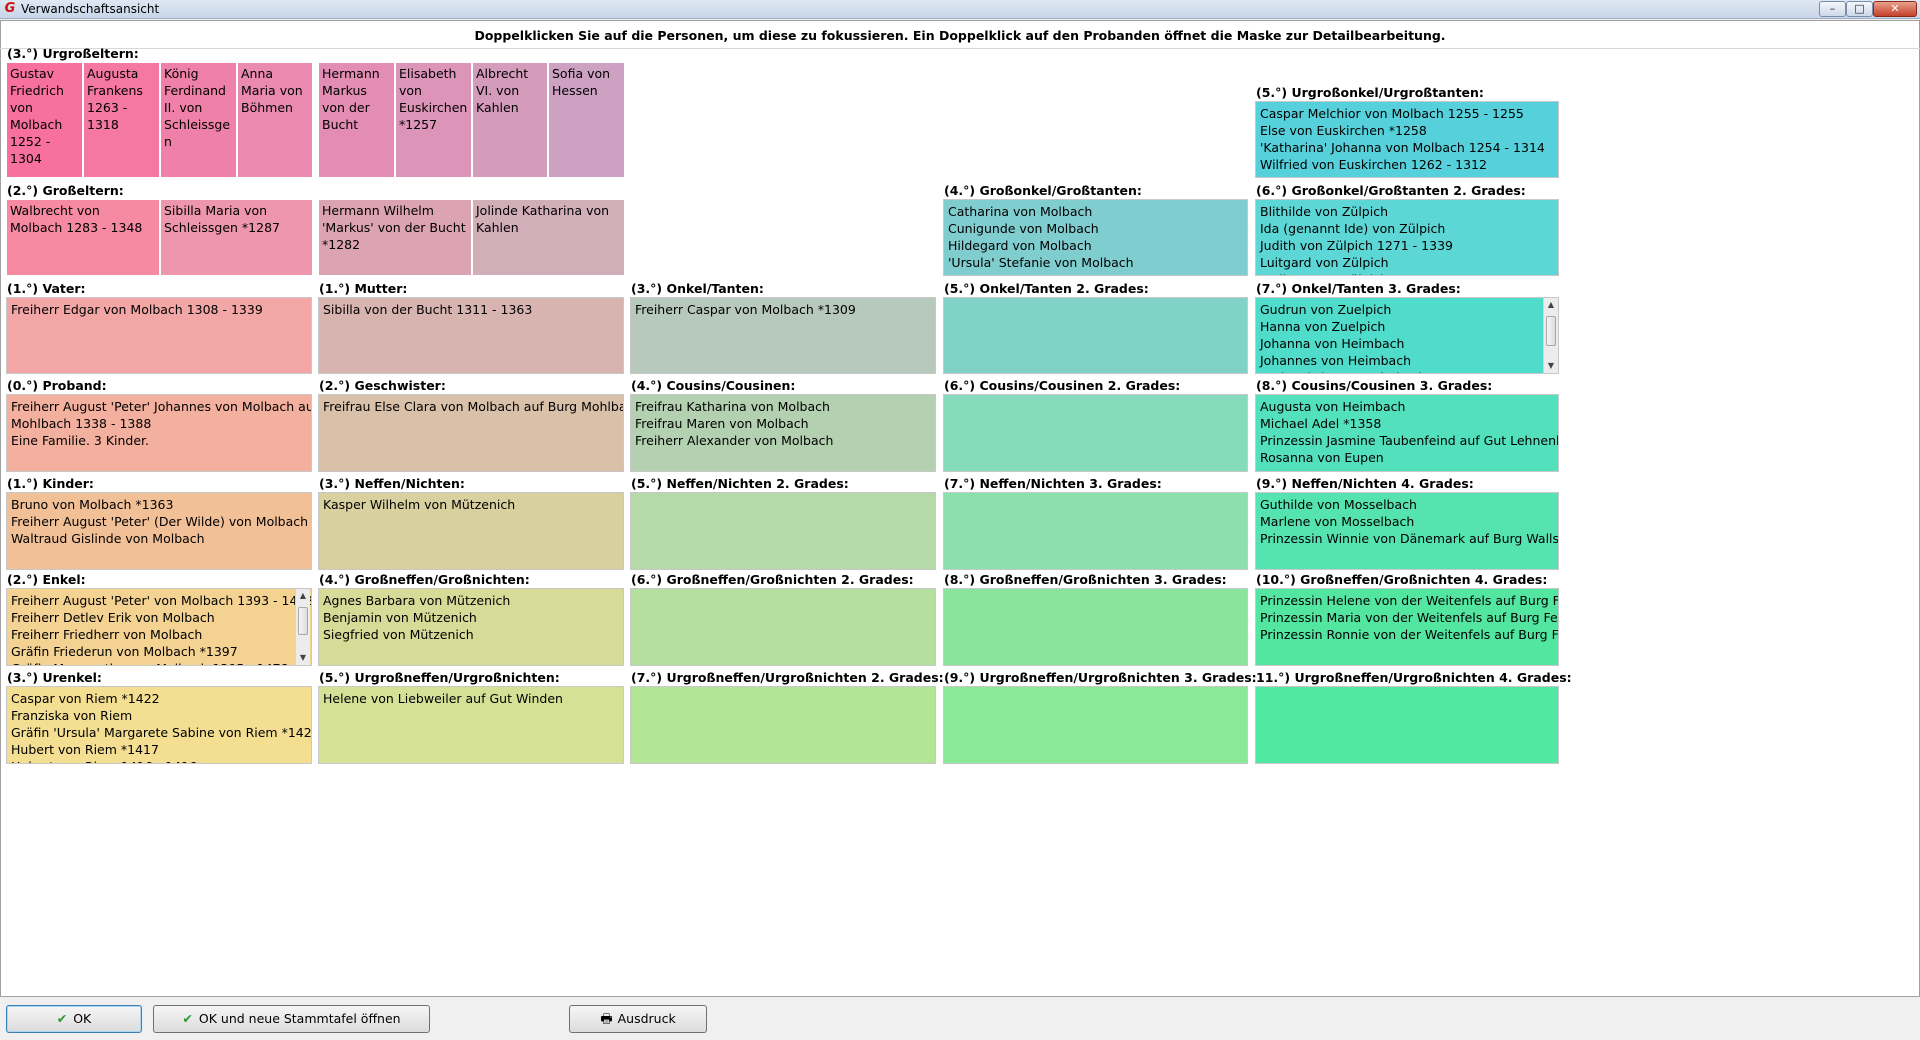 The image size is (1920, 1040). I want to click on relative-entry: Johanna von Heimbach, so click(1332, 343).